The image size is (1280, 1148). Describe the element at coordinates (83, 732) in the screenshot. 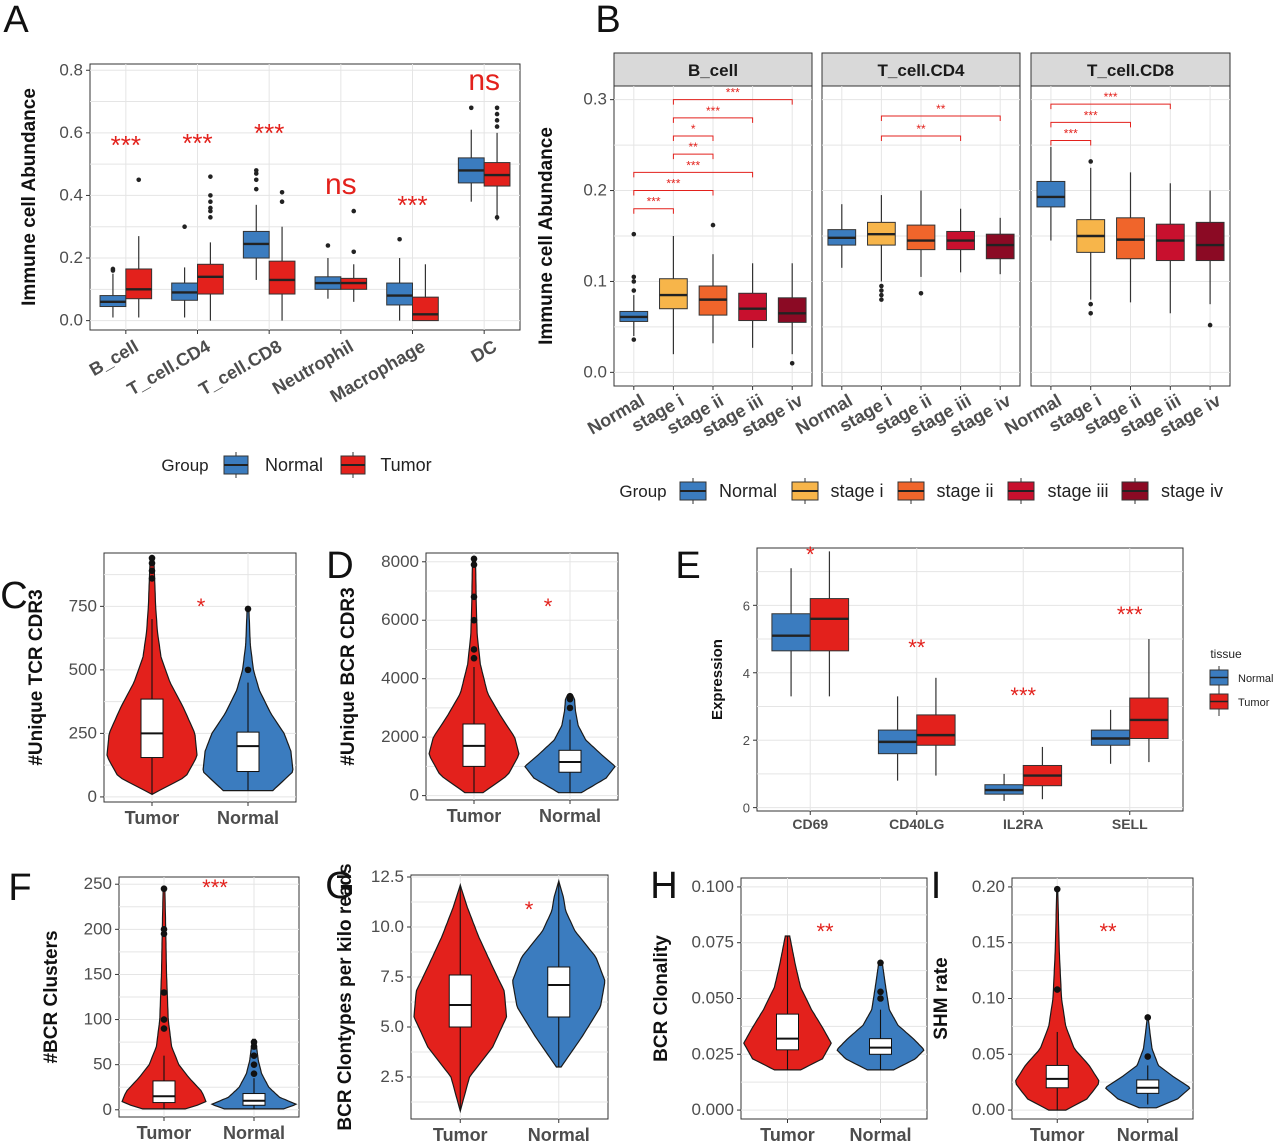

I see `y-tick-label: 250` at that location.